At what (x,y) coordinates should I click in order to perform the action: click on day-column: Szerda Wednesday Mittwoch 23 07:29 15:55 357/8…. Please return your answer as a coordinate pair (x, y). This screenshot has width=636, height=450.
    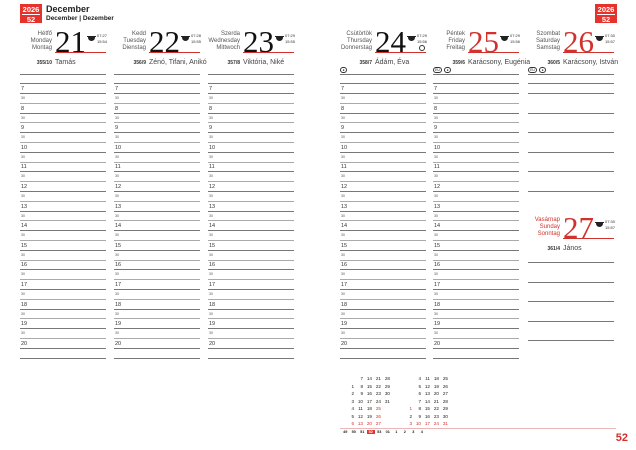
    Looking at the image, I should click on (251, 185).